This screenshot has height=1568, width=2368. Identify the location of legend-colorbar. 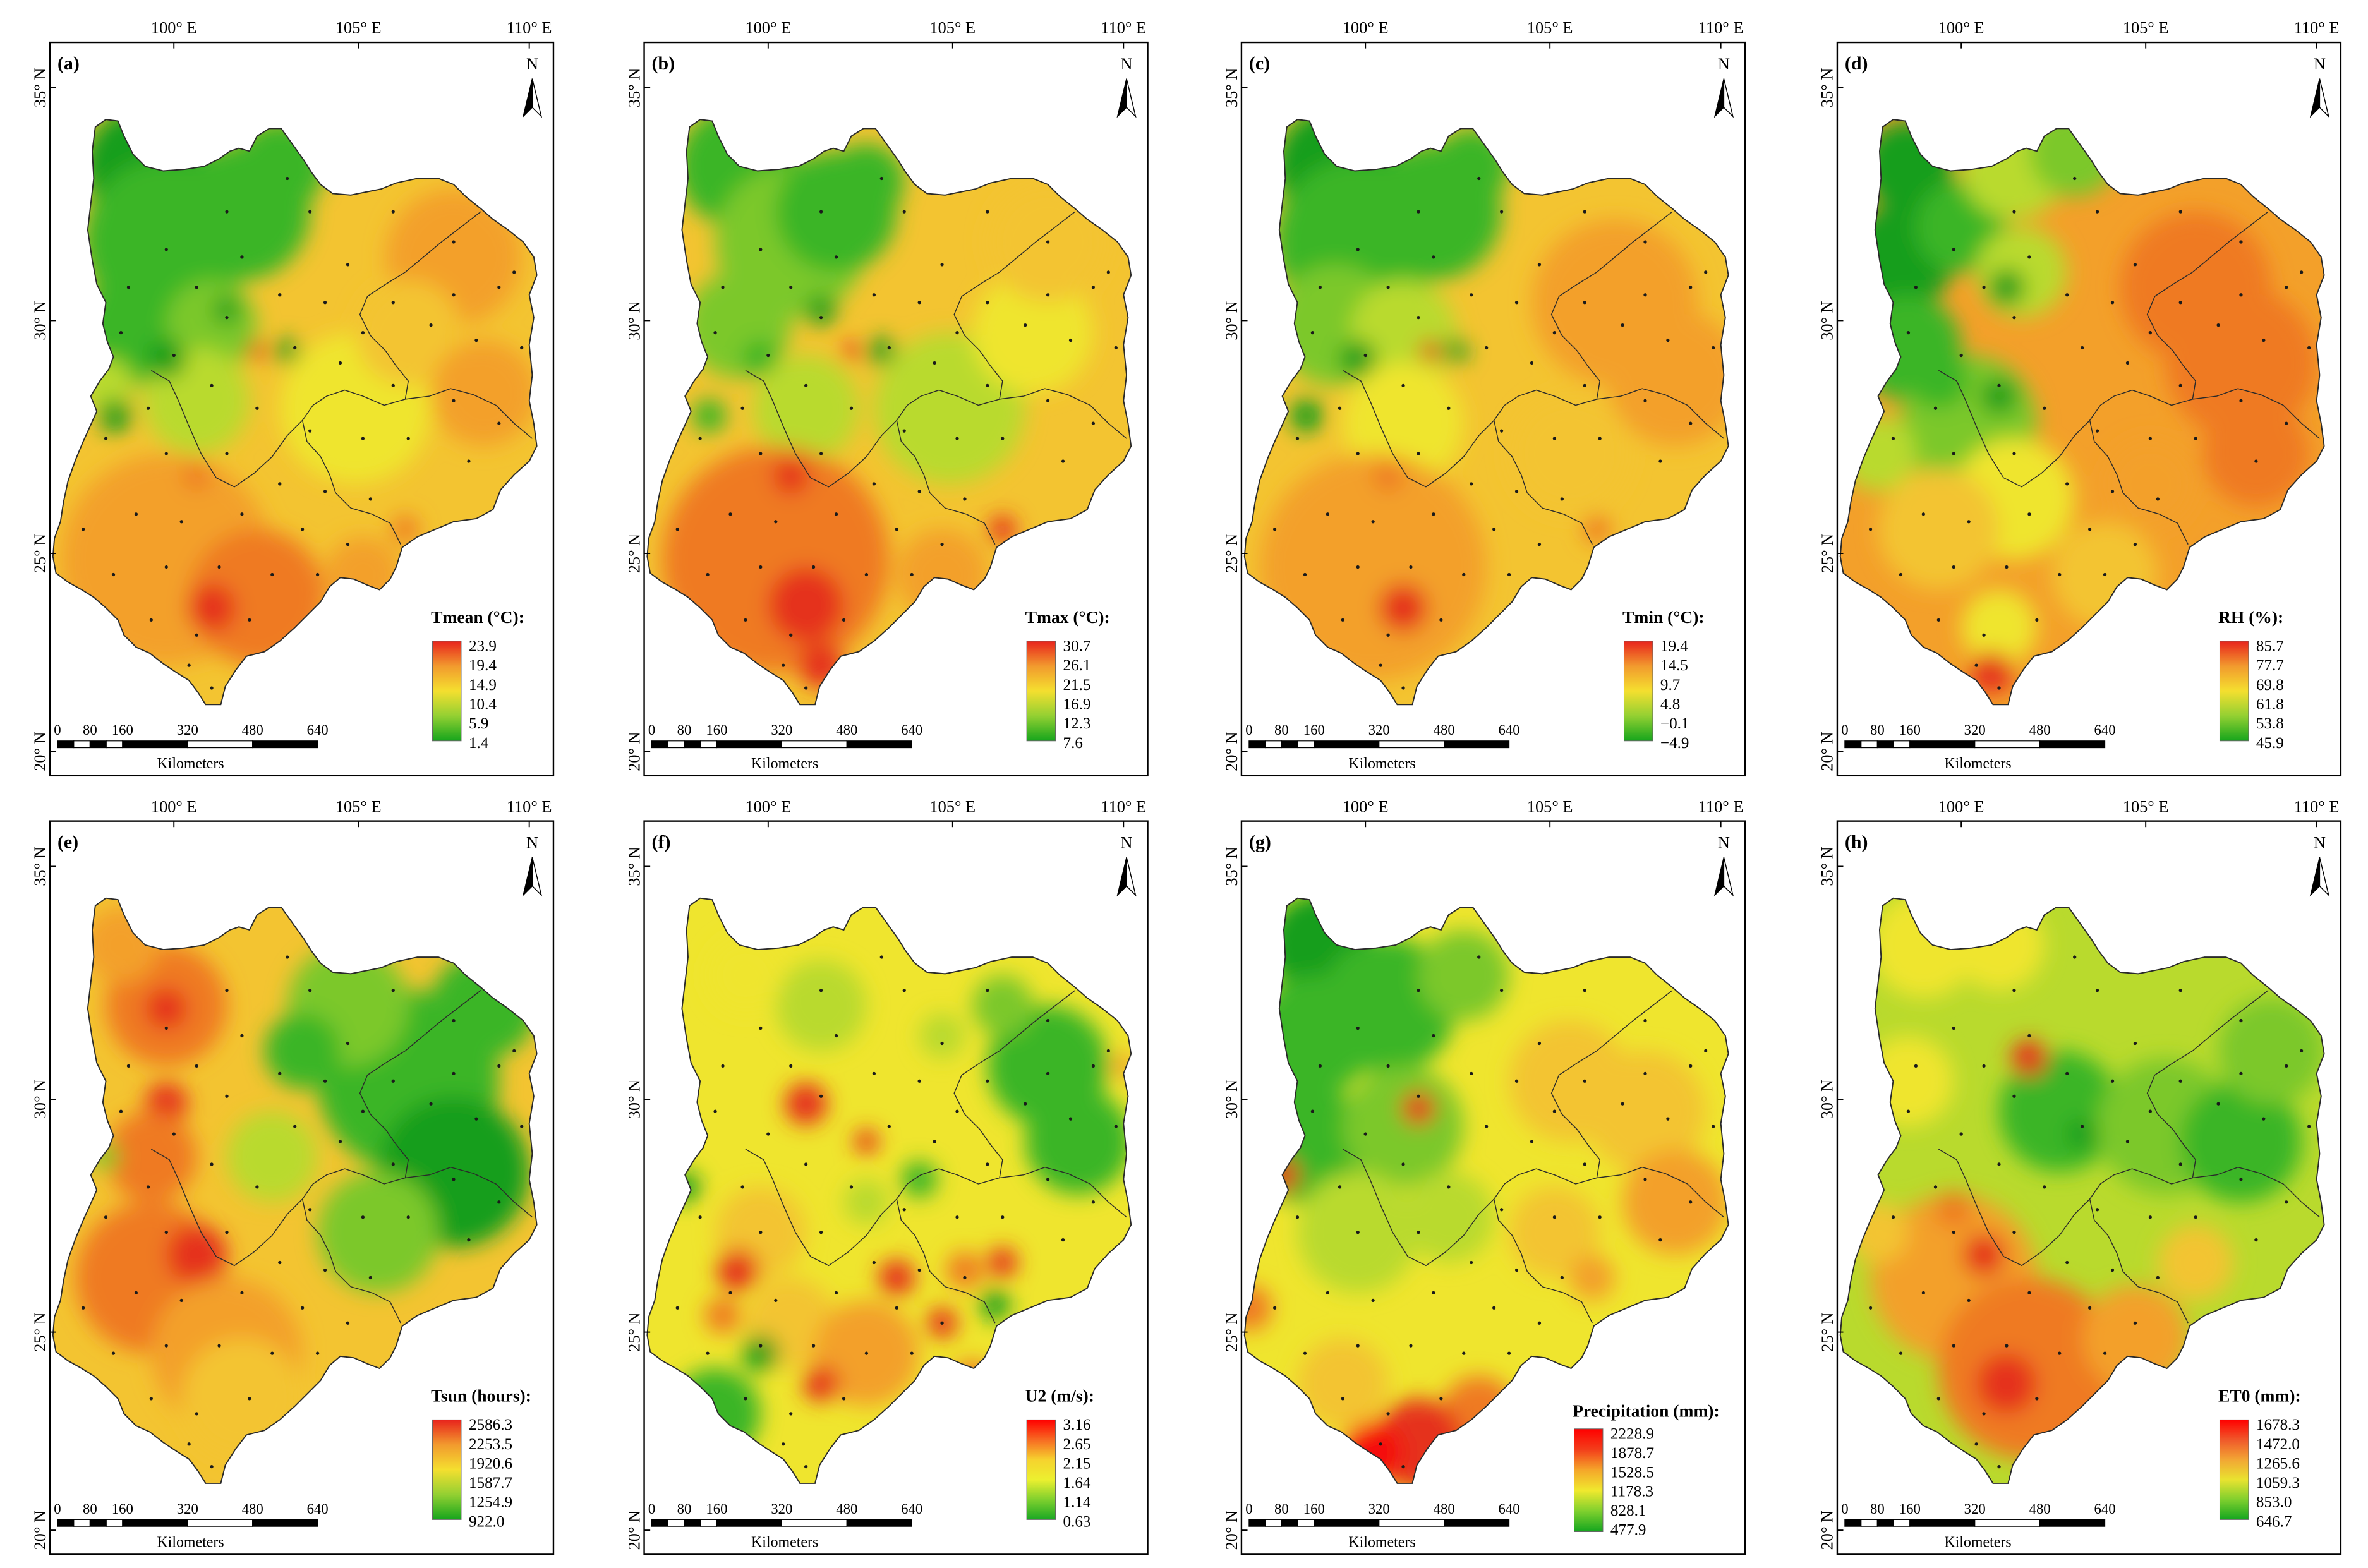
(1638, 691).